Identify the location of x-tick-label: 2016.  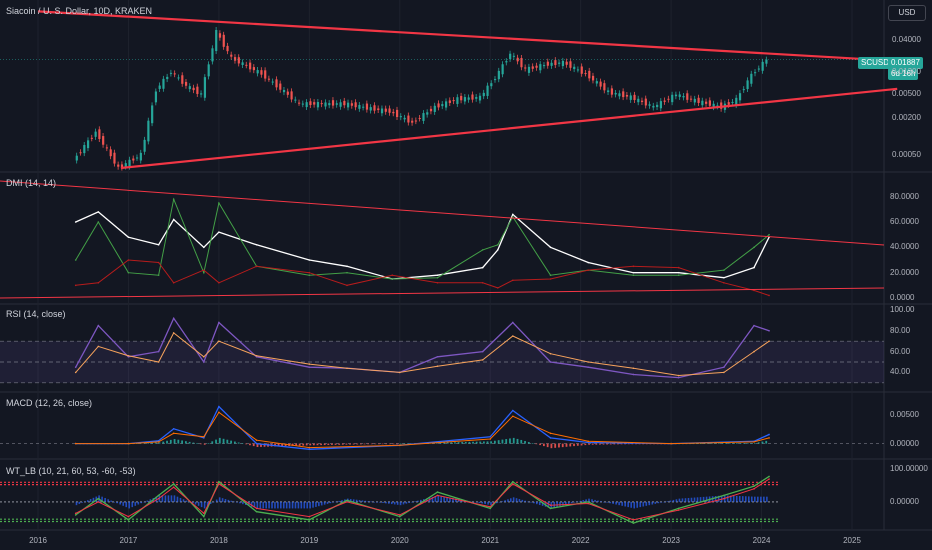
(38, 540).